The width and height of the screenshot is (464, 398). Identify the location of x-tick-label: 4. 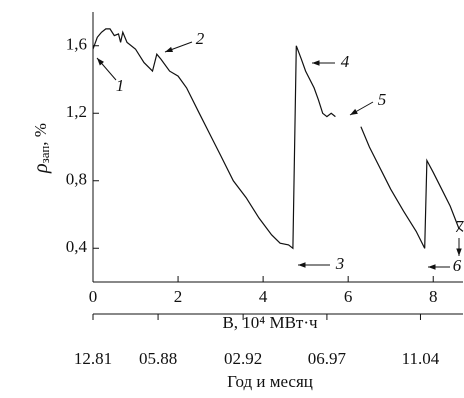
(263, 296).